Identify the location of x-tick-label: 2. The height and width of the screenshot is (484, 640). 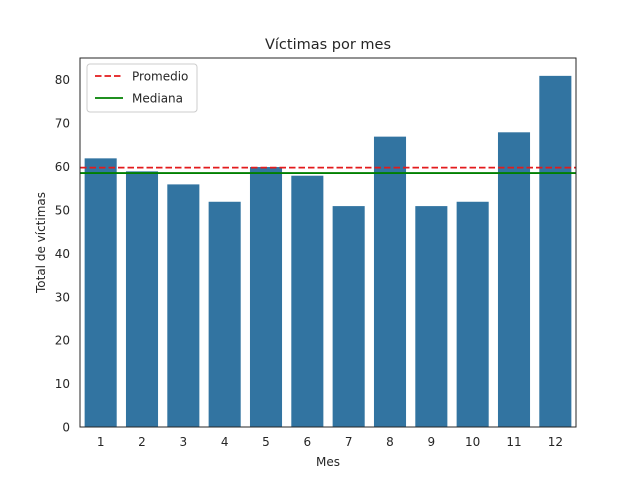
(142, 442).